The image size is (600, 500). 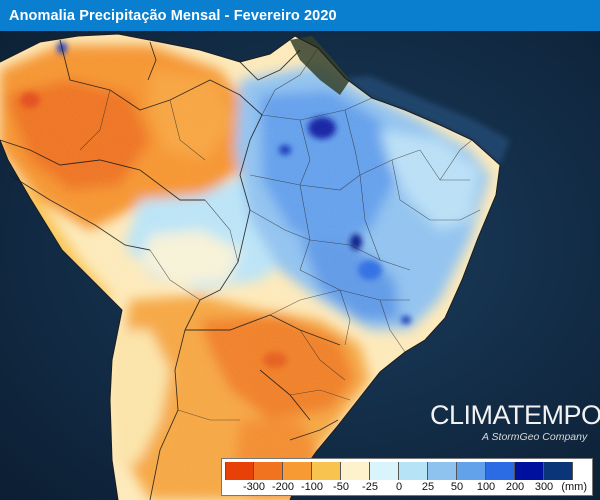 What do you see at coordinates (341, 487) in the screenshot?
I see `legend-tick-label: -50` at bounding box center [341, 487].